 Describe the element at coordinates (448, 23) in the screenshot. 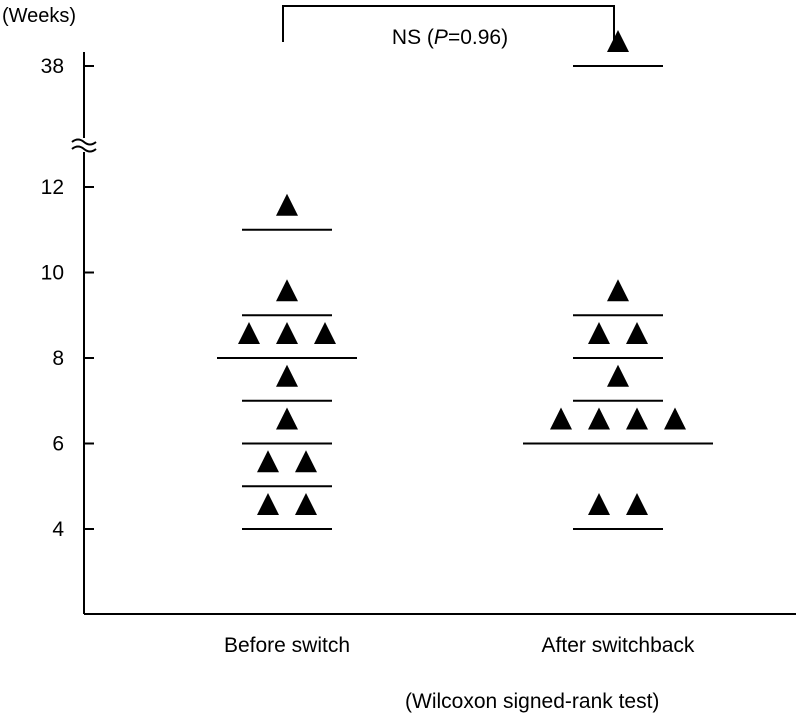

I see `bracket-line` at that location.